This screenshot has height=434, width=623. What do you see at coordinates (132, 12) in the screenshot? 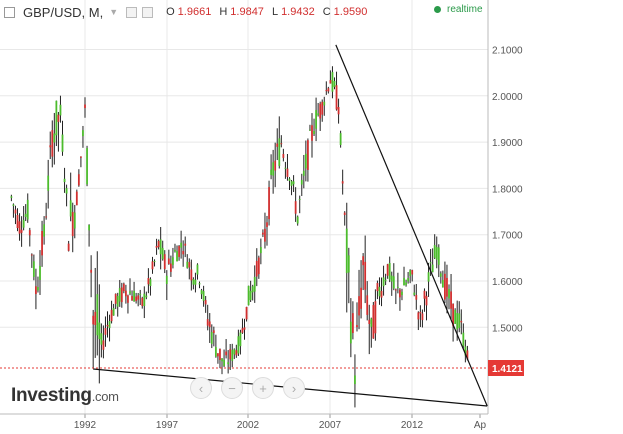
I see `settings-icon` at bounding box center [132, 12].